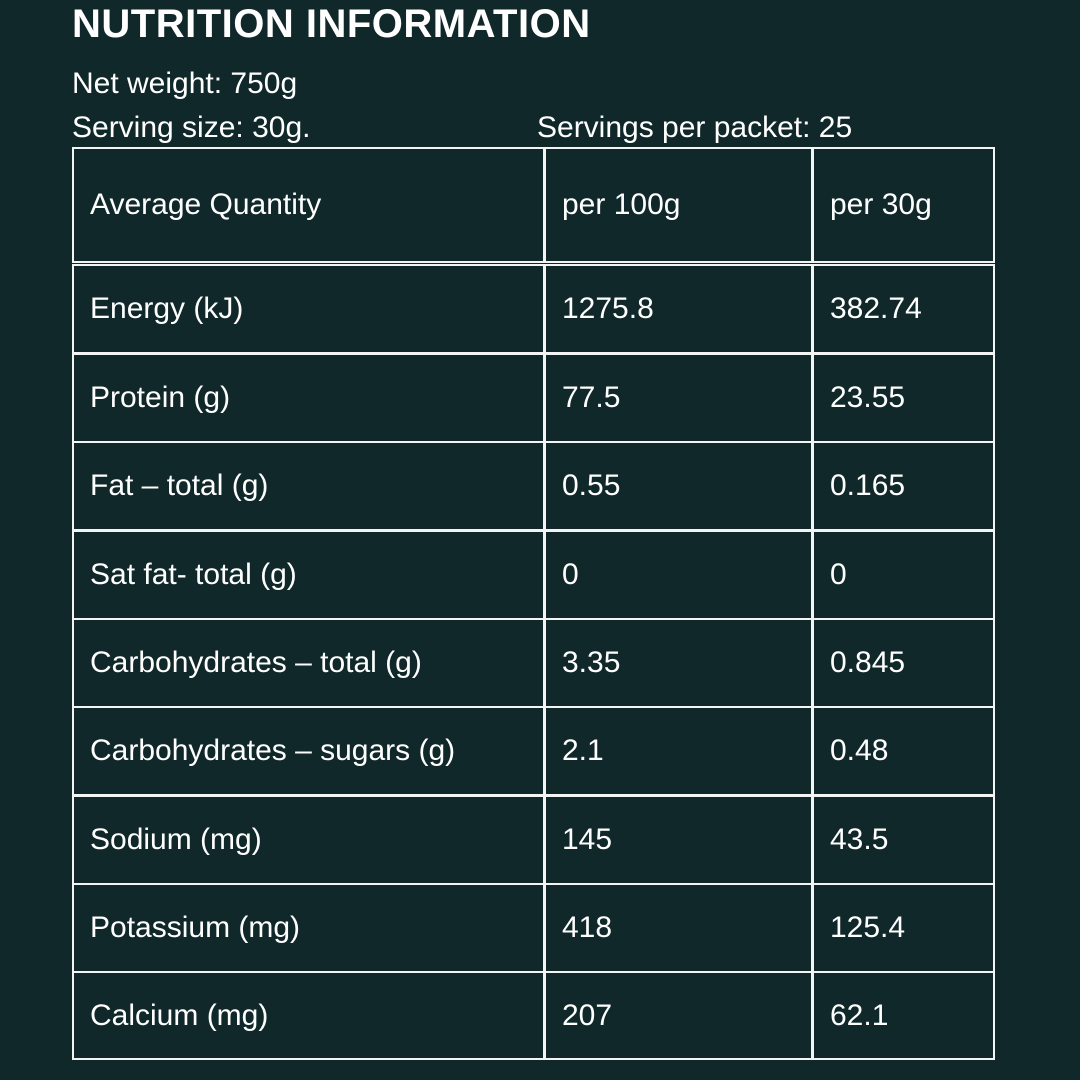  Describe the element at coordinates (308, 205) in the screenshot. I see `header-average-quantity: Average Quantity` at that location.